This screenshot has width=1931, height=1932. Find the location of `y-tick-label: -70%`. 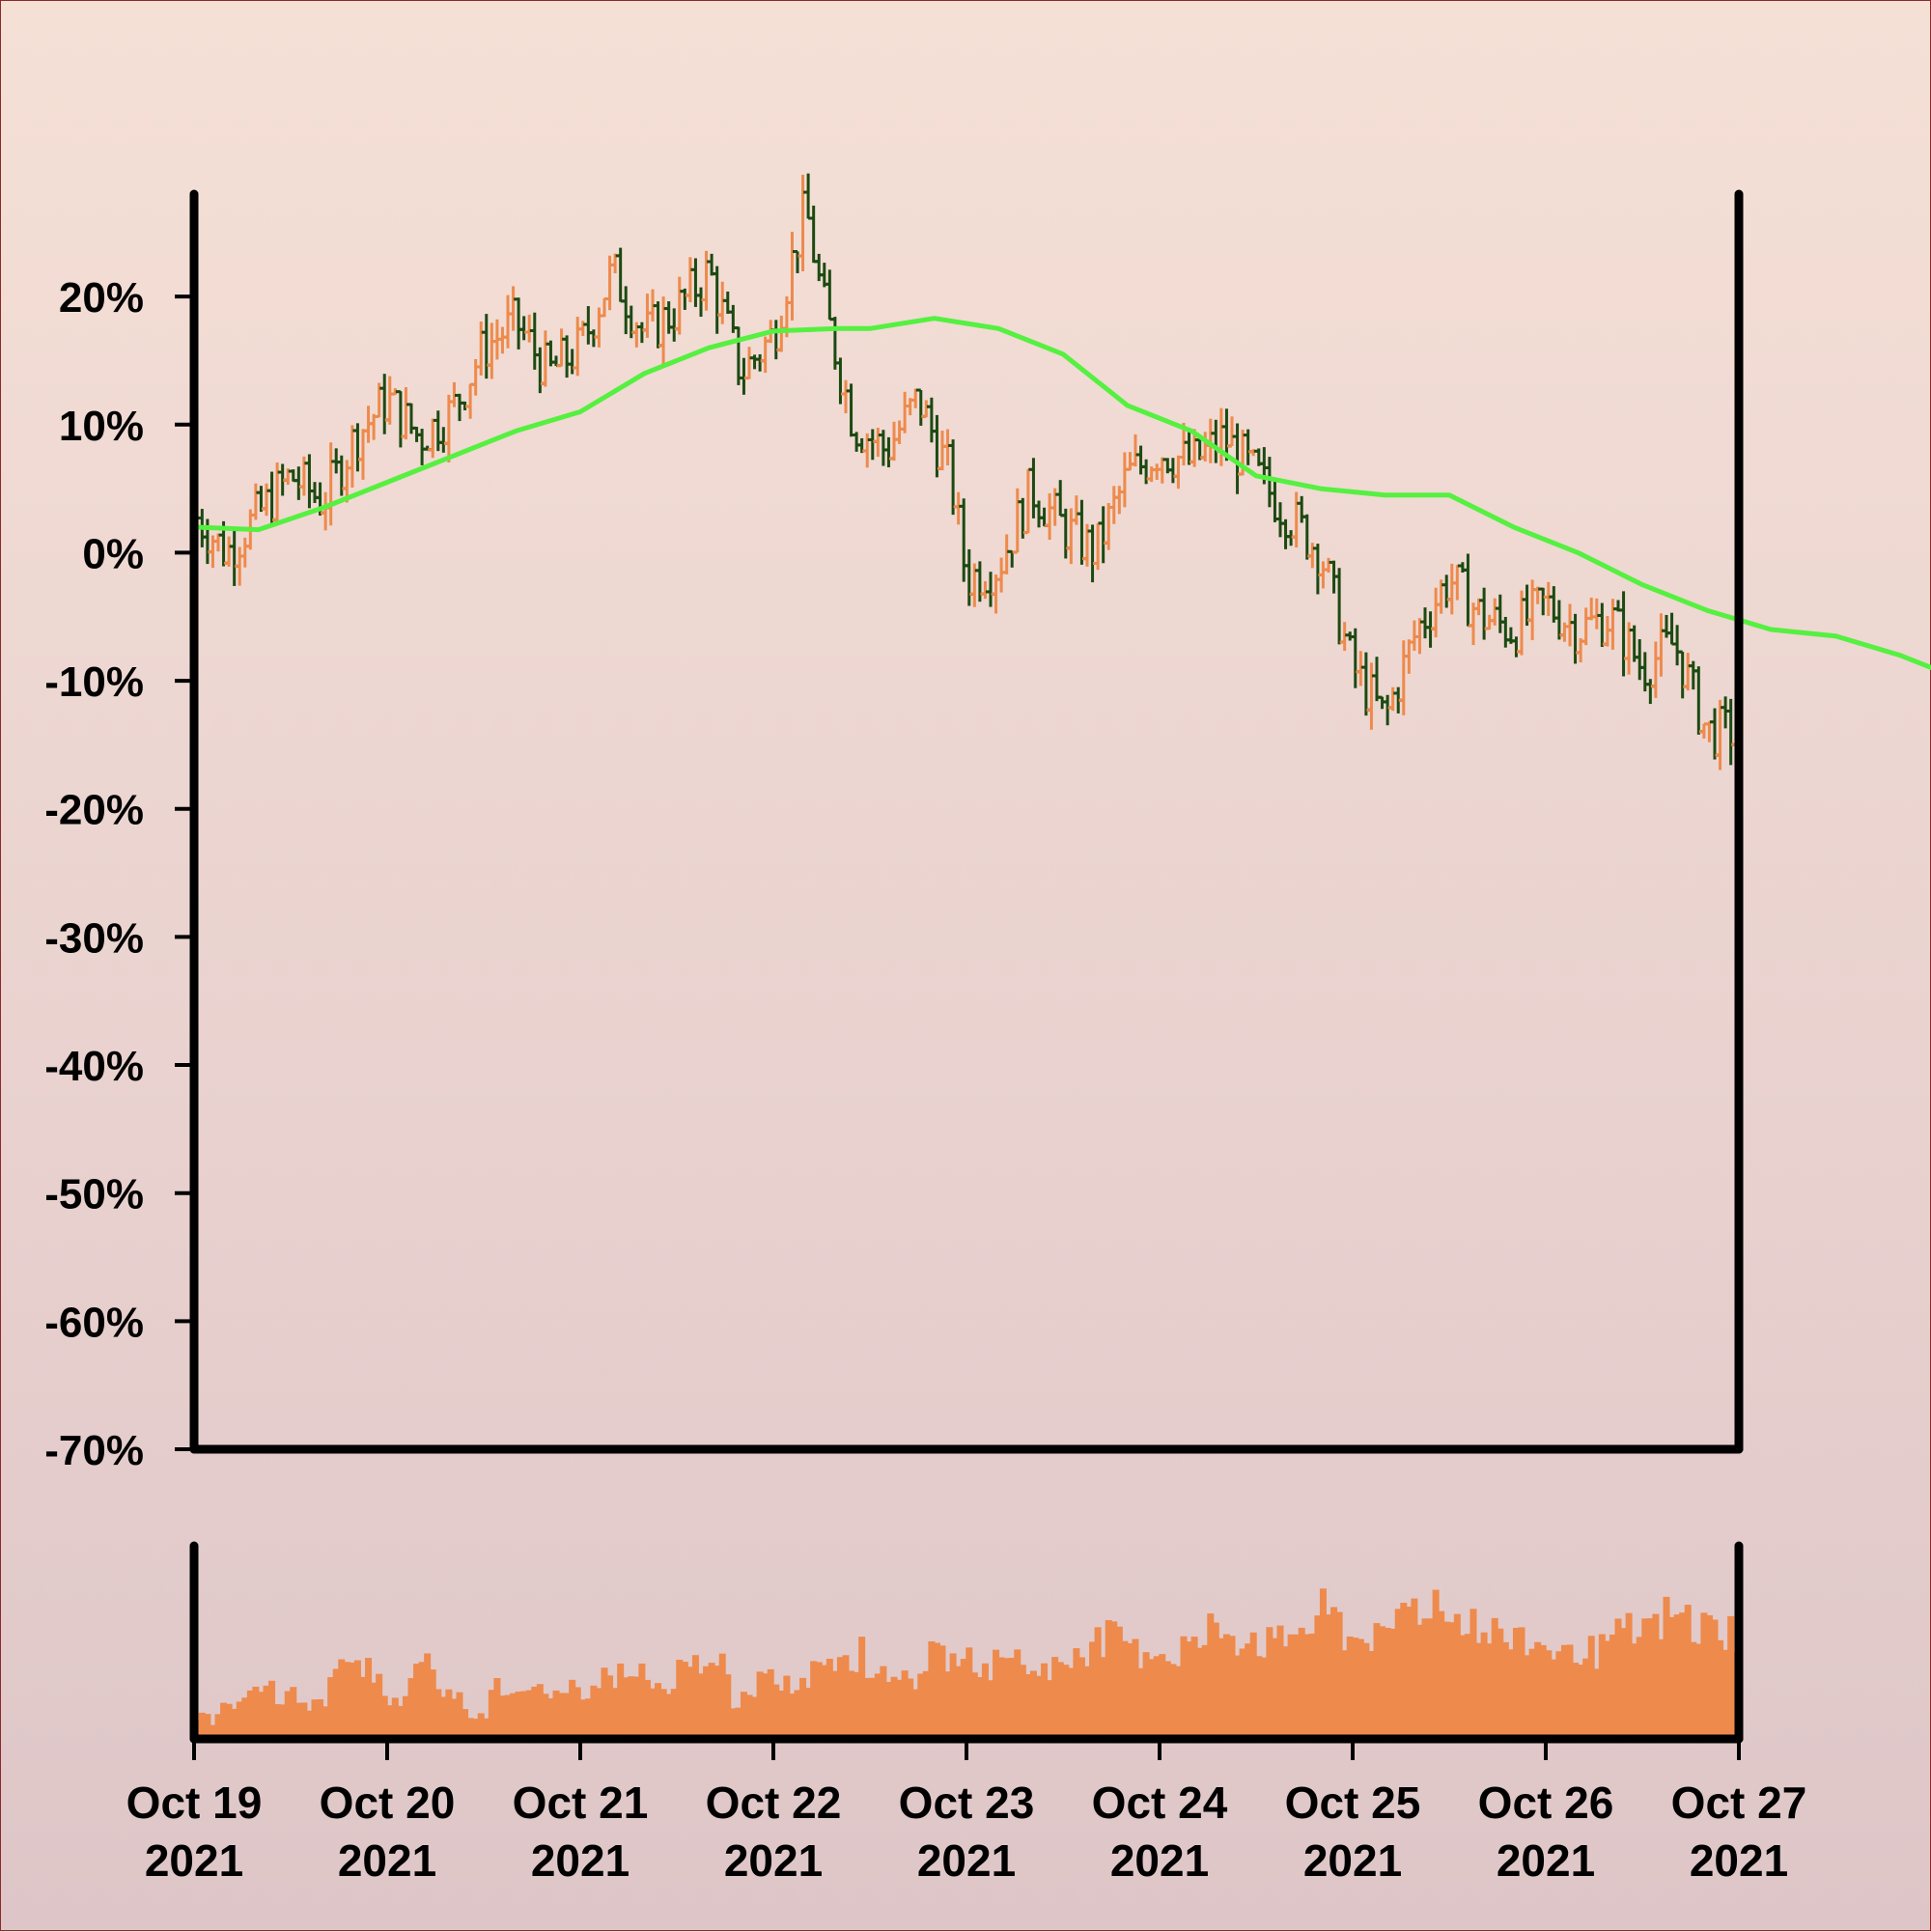

y-tick-label: -70% is located at coordinates (94, 1451).